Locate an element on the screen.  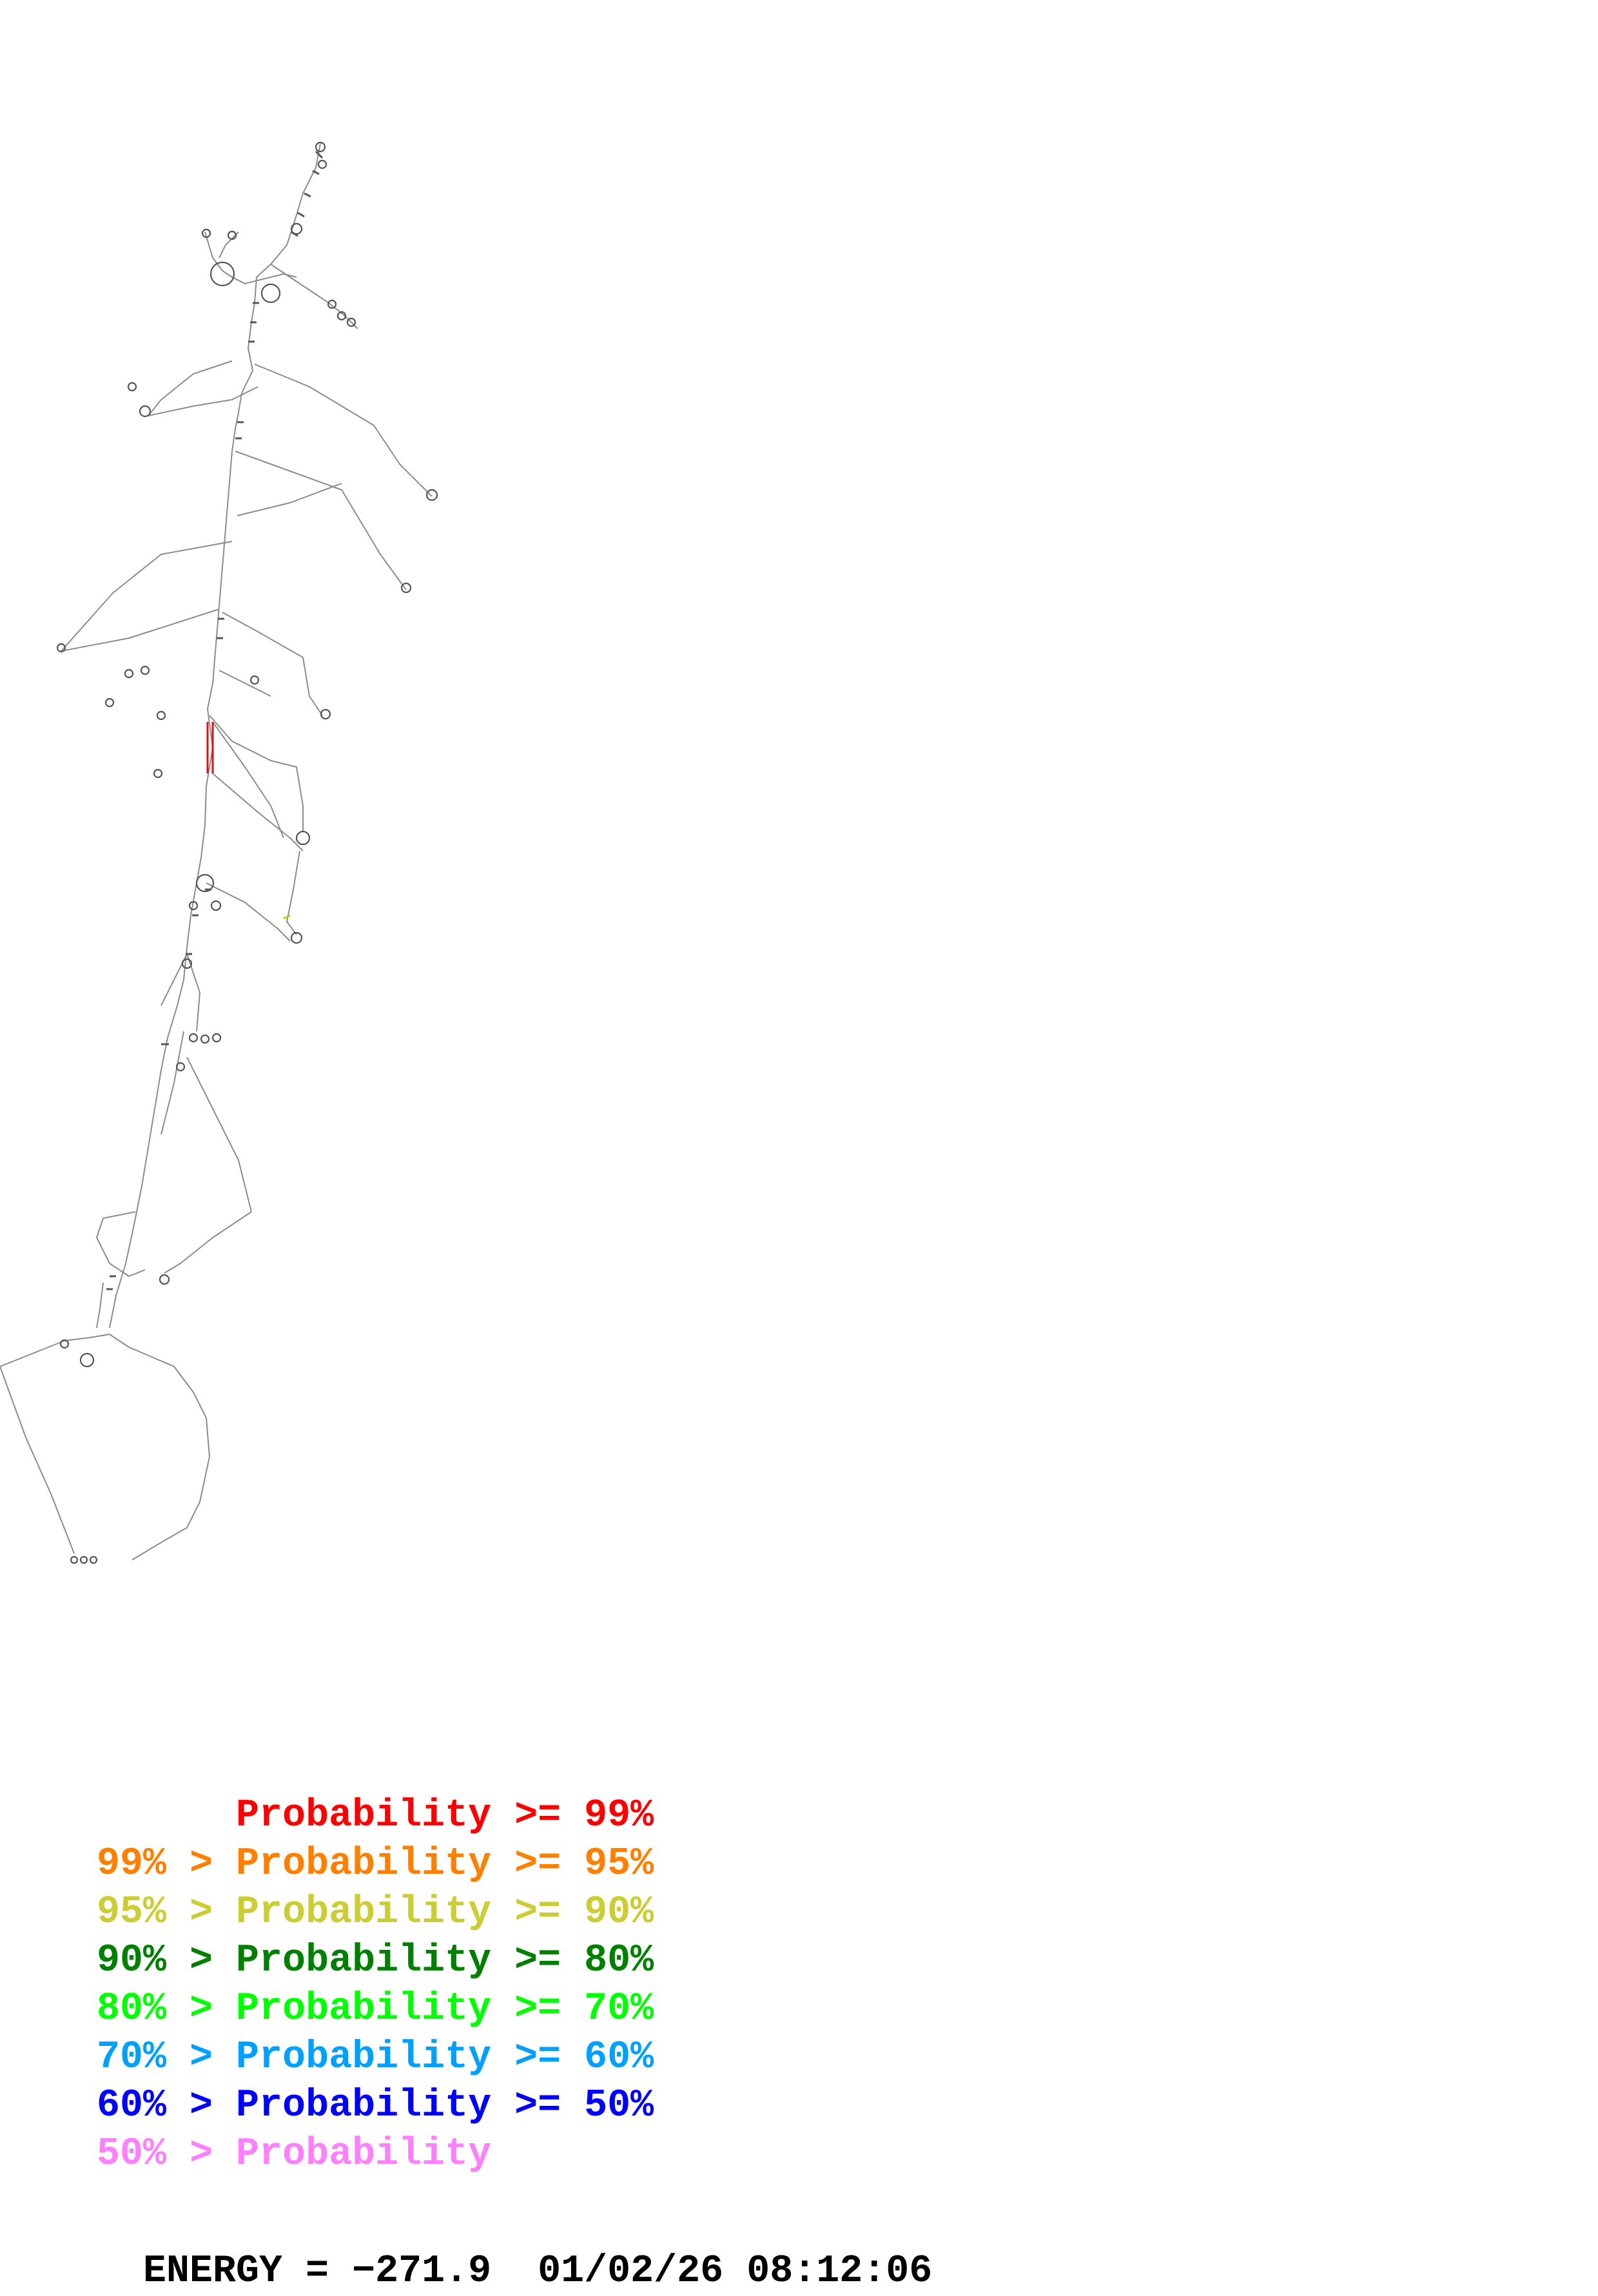
legend-prefix: 95% is located at coordinates (143, 1912).